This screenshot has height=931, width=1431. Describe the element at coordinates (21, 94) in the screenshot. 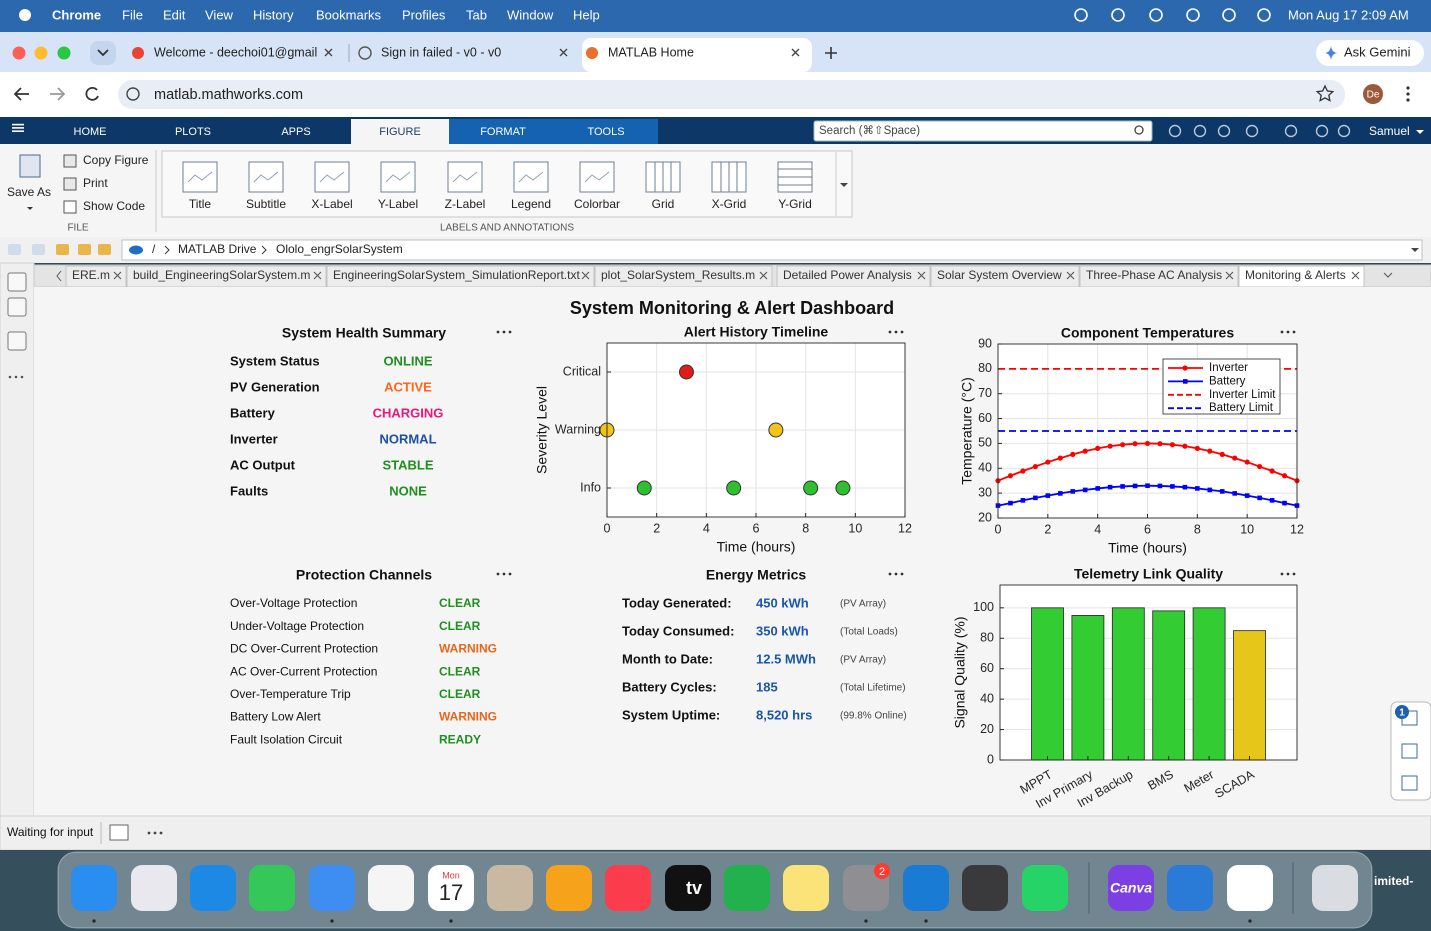

I see `back-button` at that location.